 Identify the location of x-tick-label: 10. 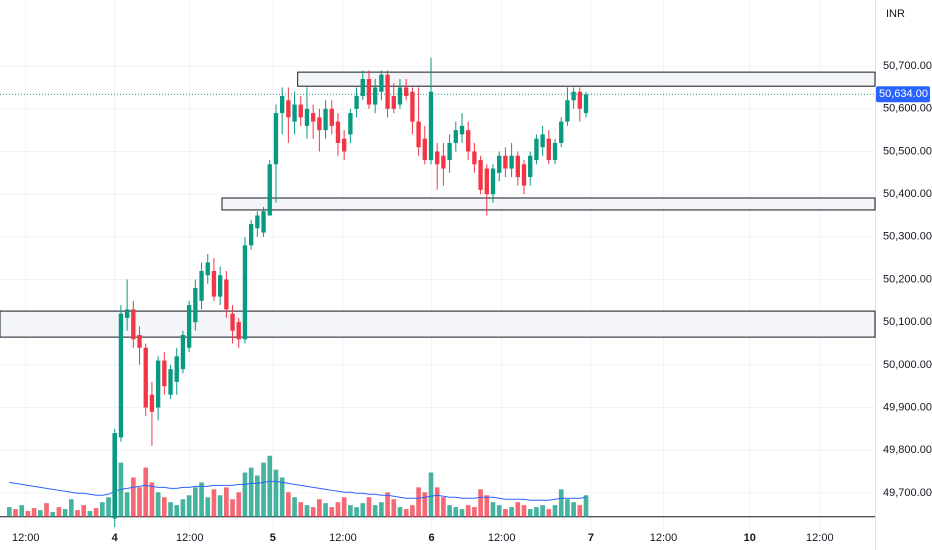
(750, 538).